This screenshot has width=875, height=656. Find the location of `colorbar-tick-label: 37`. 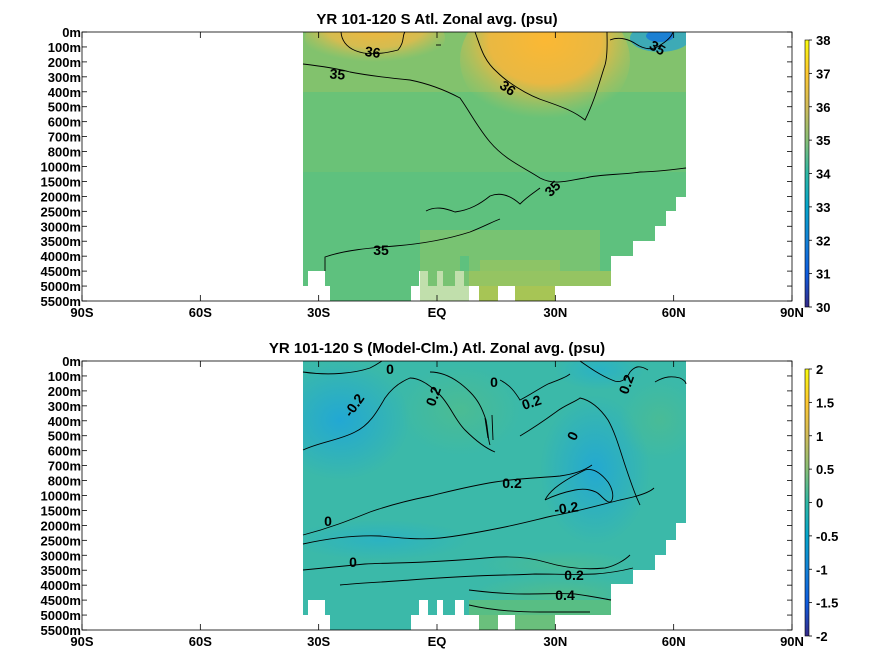

colorbar-tick-label: 37 is located at coordinates (823, 73).